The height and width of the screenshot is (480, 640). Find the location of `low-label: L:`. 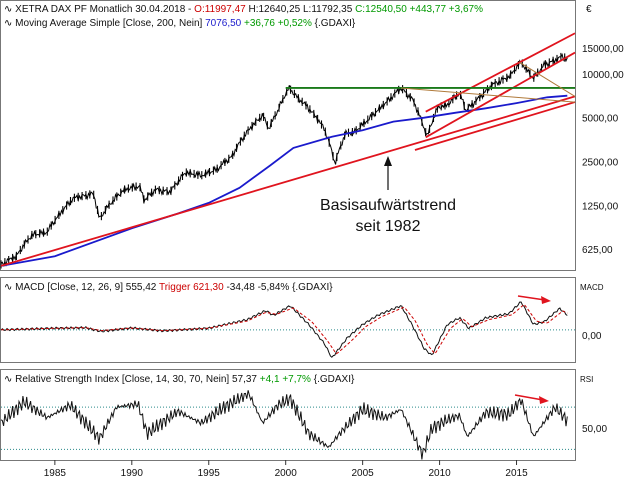

low-label: L: is located at coordinates (307, 9).